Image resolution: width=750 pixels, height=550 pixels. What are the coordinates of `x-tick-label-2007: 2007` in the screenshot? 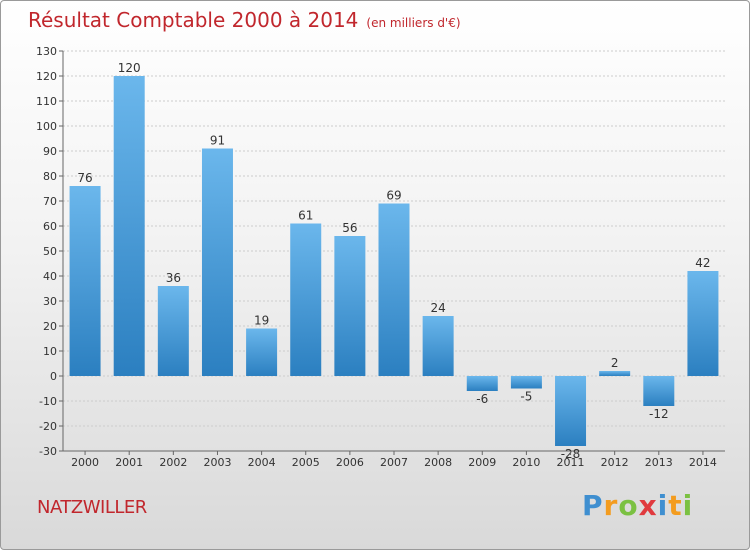 It's located at (394, 462).